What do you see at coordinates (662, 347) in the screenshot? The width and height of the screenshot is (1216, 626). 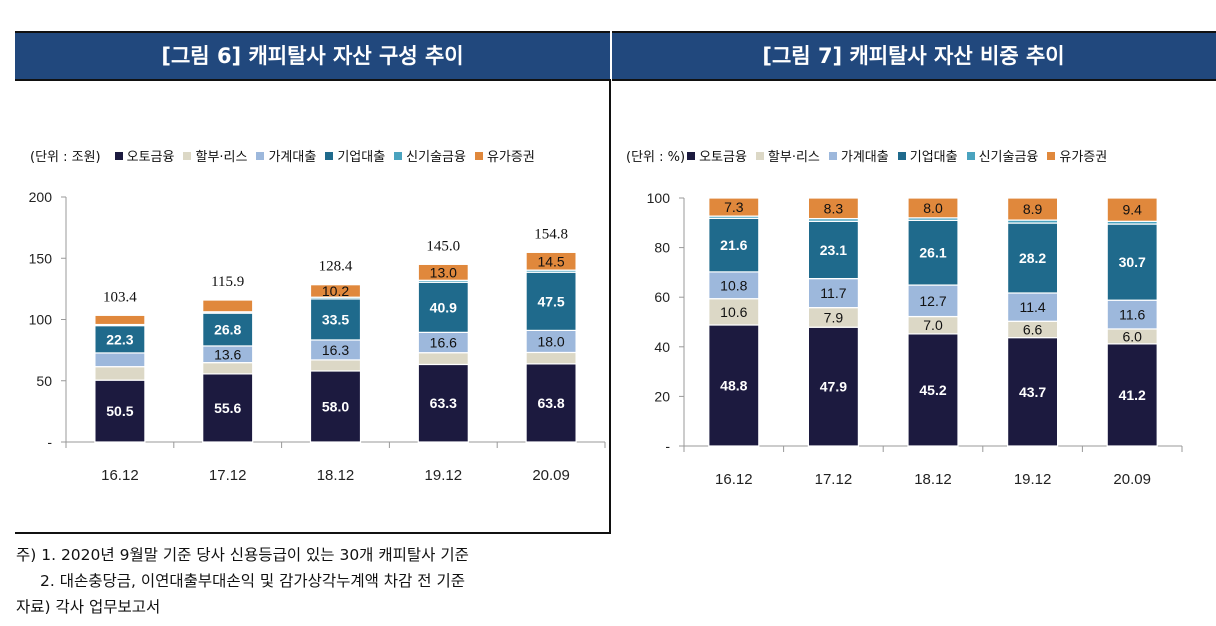 I see `y-tick-label: 40` at bounding box center [662, 347].